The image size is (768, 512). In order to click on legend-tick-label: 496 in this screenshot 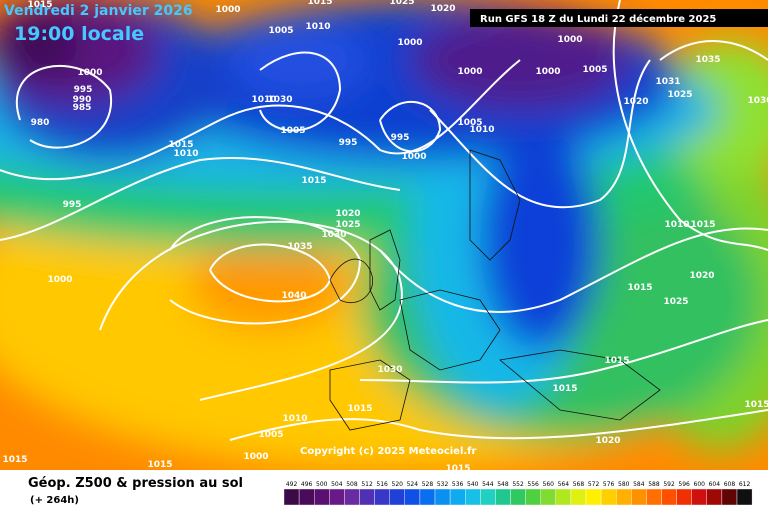, I will do `click(307, 484)`.